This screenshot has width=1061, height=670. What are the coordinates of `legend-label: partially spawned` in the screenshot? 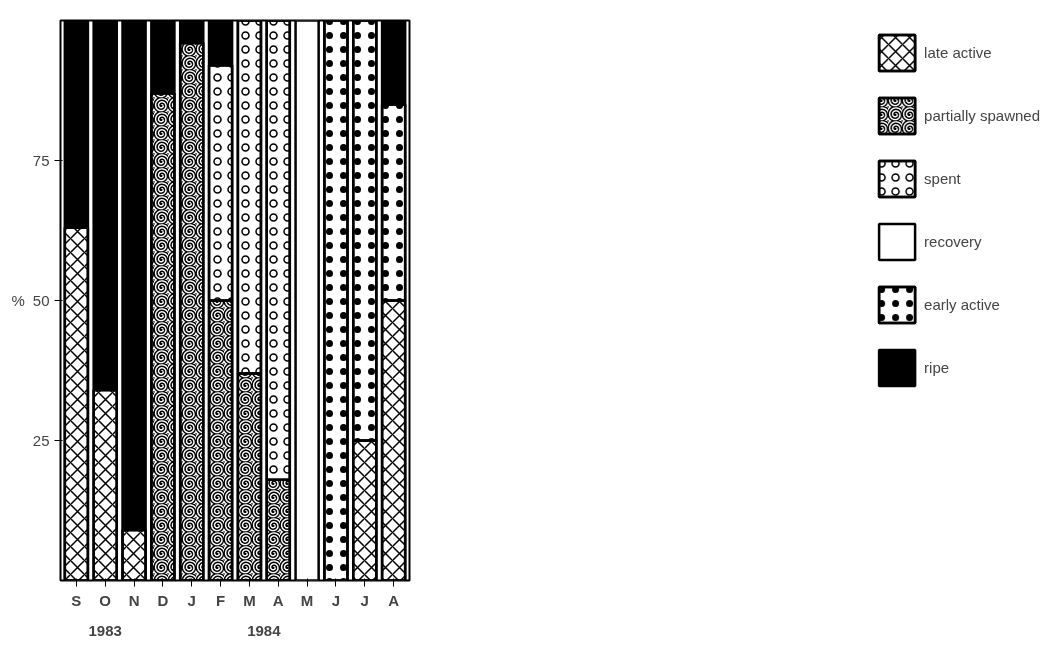 It's located at (982, 115).